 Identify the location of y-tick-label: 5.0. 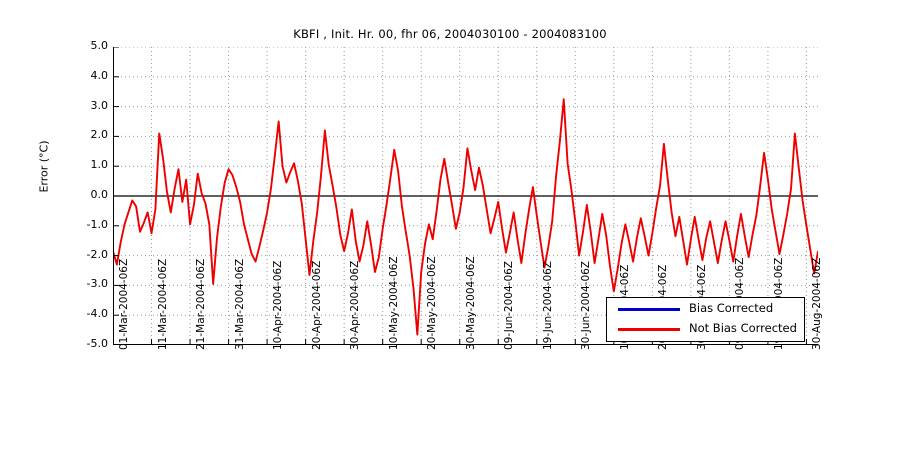
(99, 45).